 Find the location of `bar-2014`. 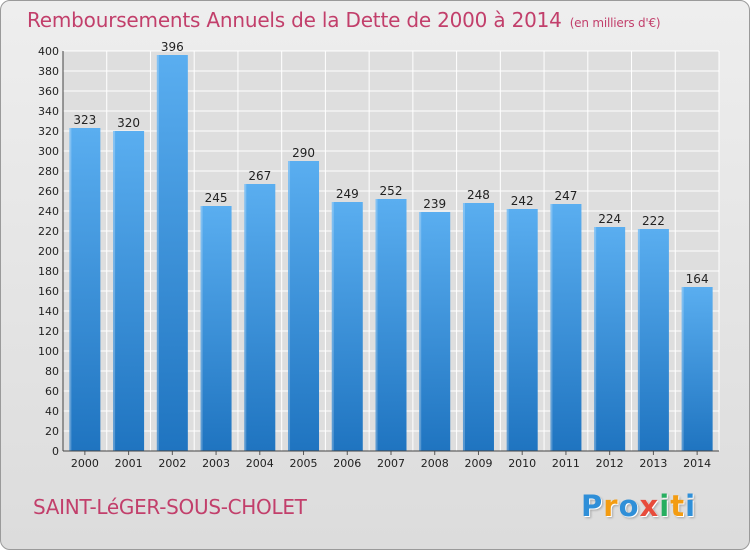

bar-2014 is located at coordinates (697, 369).